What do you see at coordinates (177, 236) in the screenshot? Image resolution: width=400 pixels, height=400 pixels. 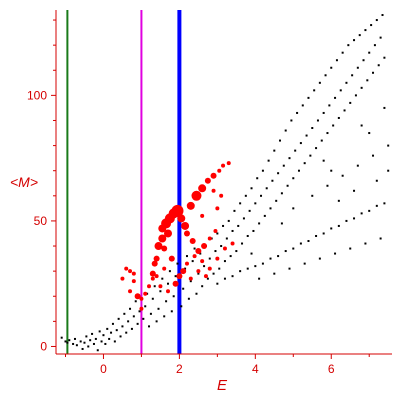 I see `red-series` at bounding box center [177, 236].